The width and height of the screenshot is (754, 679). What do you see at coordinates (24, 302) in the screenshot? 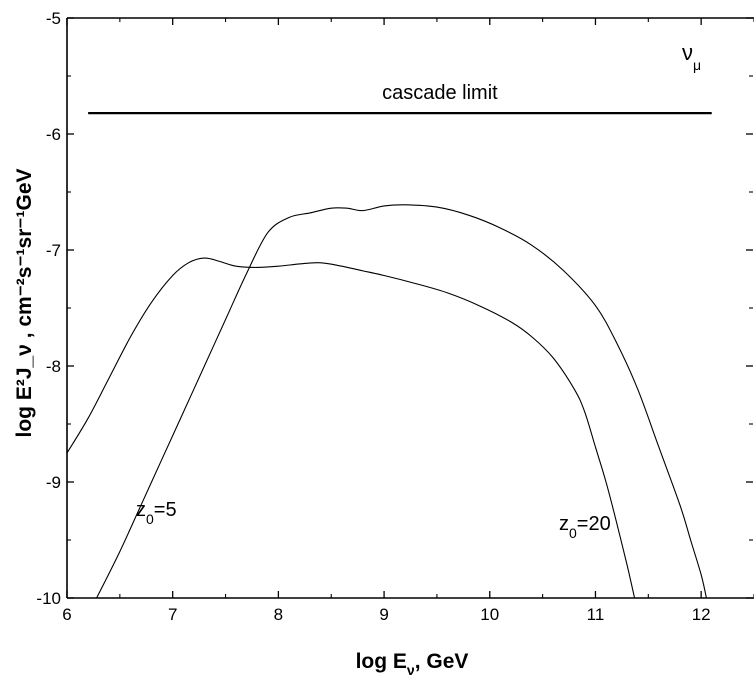
I see `y-axis-title: log E²J_ν , cm⁻²s⁻¹sr⁻¹GeV` at bounding box center [24, 302].